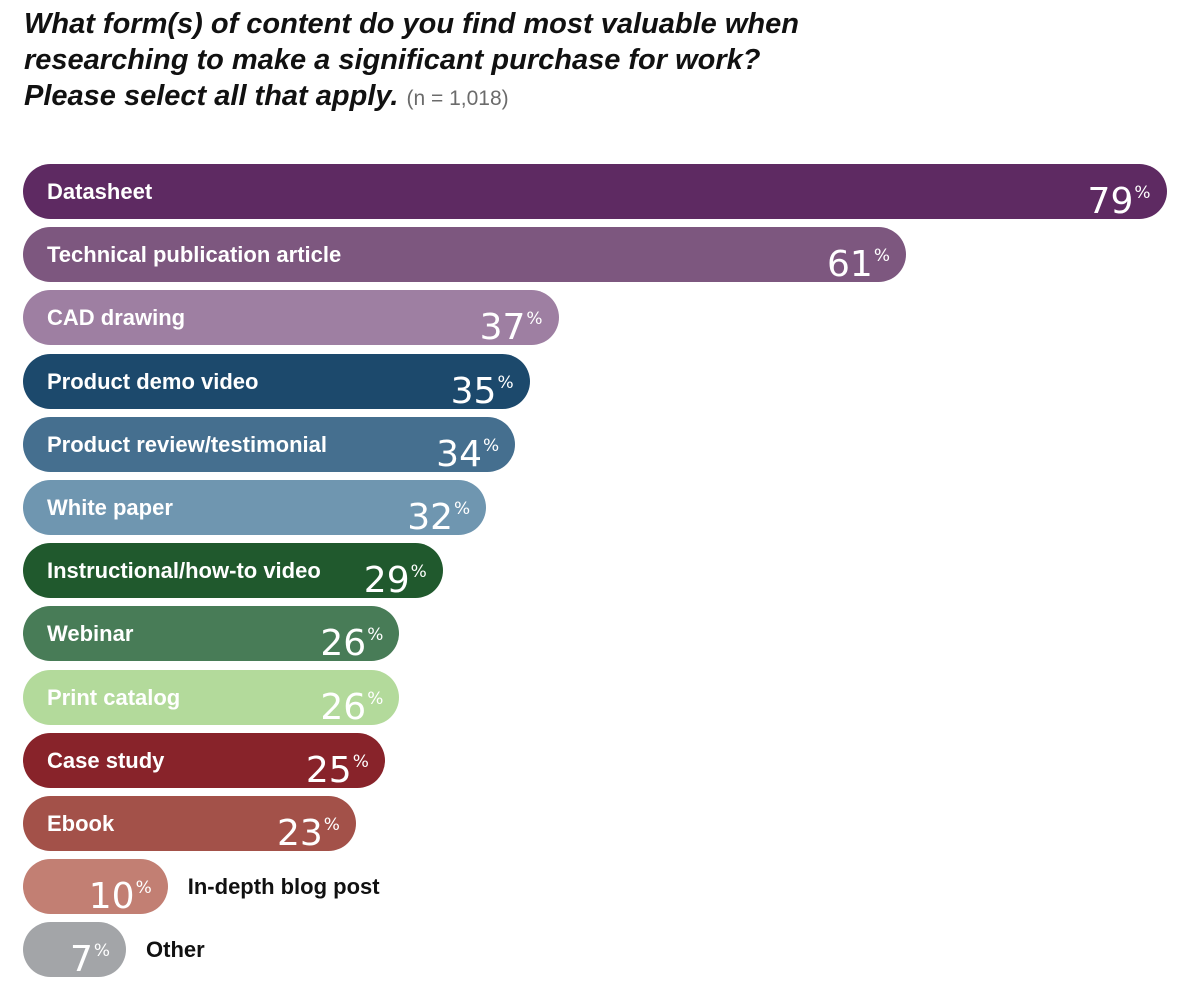  I want to click on bar-ebook: 23% Ebook, so click(189, 825).